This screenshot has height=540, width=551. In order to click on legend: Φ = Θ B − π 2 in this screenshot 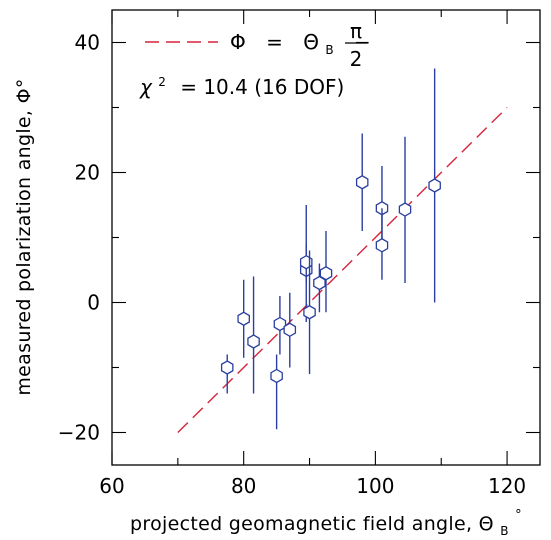, I will do `click(258, 45)`.